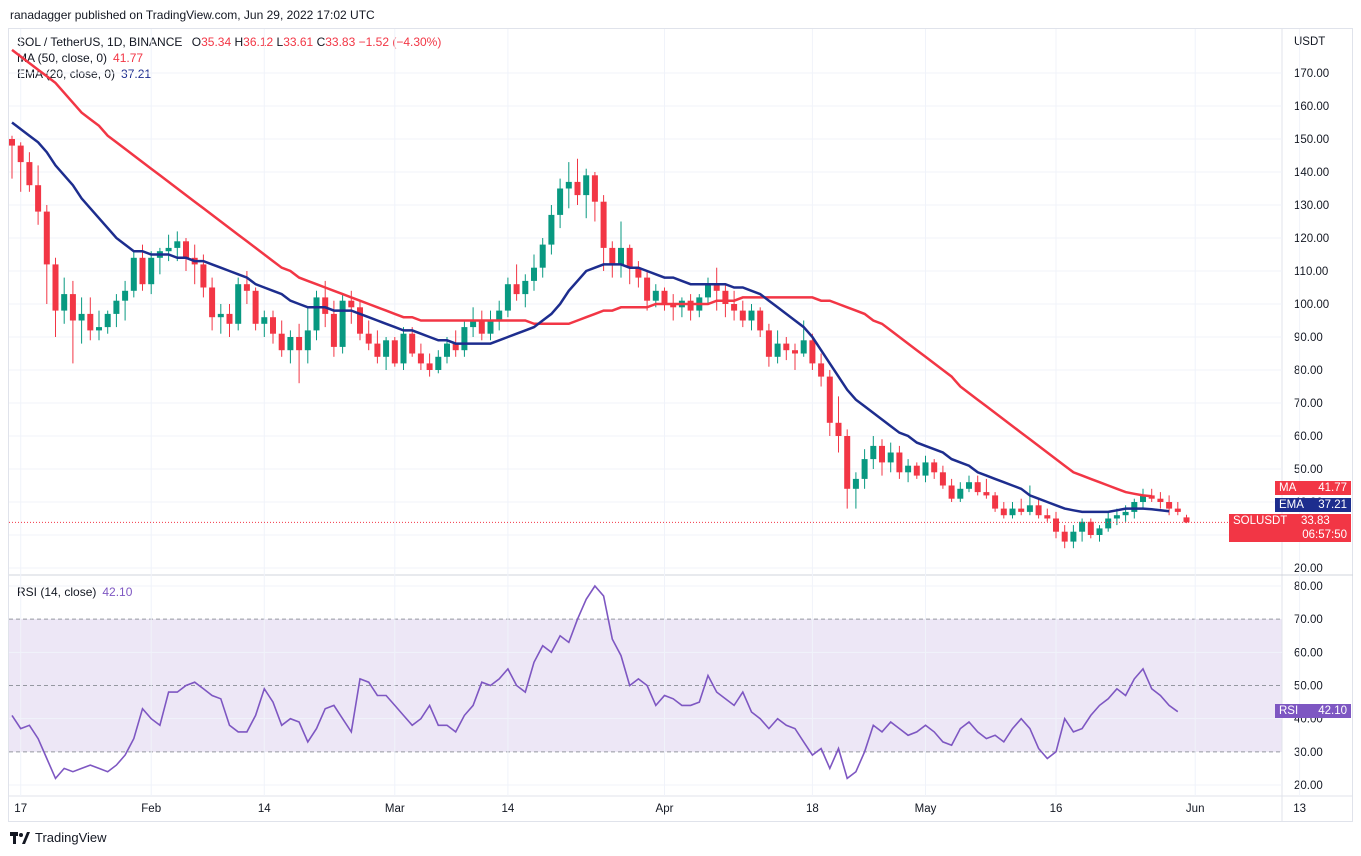 Image resolution: width=1361 pixels, height=856 pixels. Describe the element at coordinates (395, 809) in the screenshot. I see `time-tick-label: Mar` at that location.